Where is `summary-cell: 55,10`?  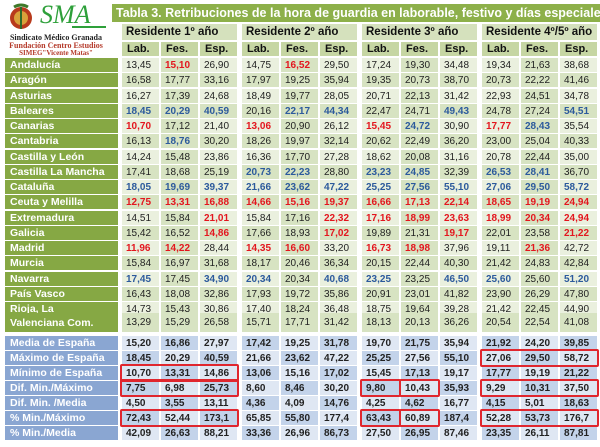
summary-cell: 55,10 is located at coordinates (458, 358).